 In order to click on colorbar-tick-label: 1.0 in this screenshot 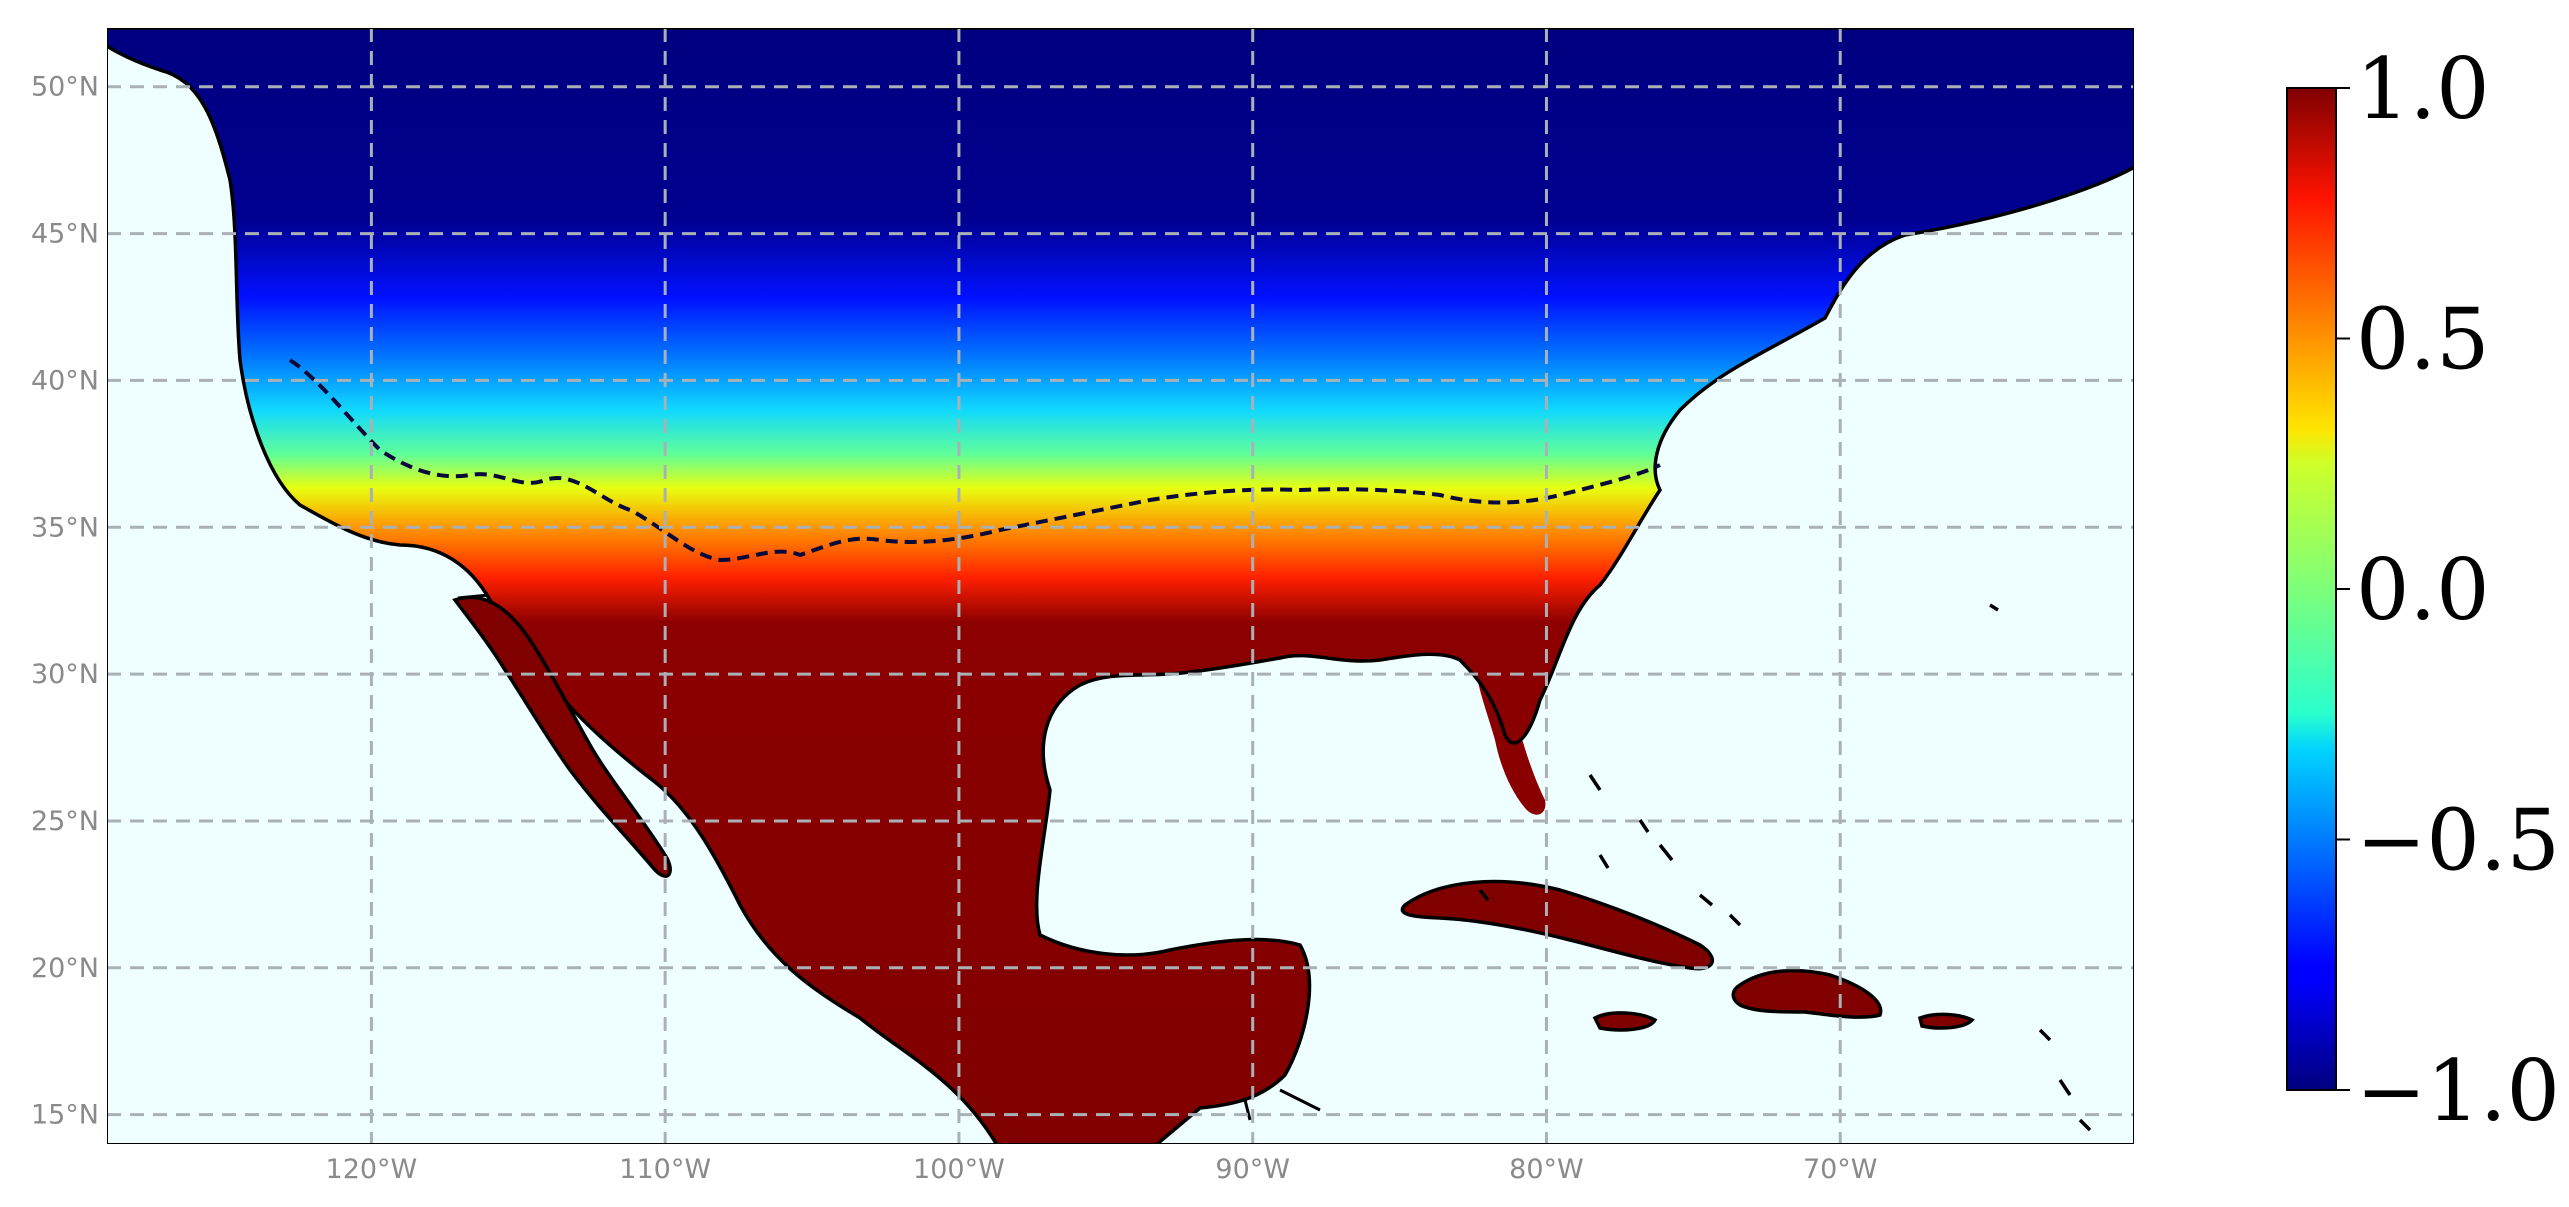, I will do `click(2423, 89)`.